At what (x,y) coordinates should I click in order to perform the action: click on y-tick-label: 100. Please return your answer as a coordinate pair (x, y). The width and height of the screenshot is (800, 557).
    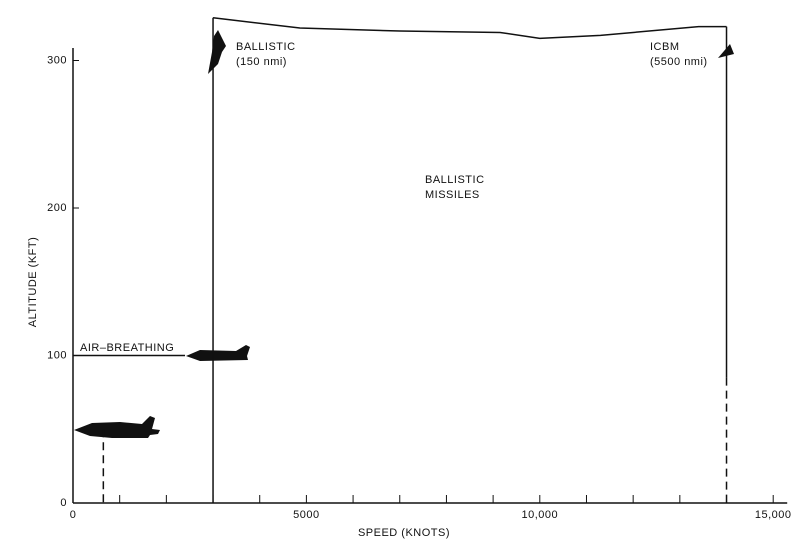
    Looking at the image, I should click on (57, 355).